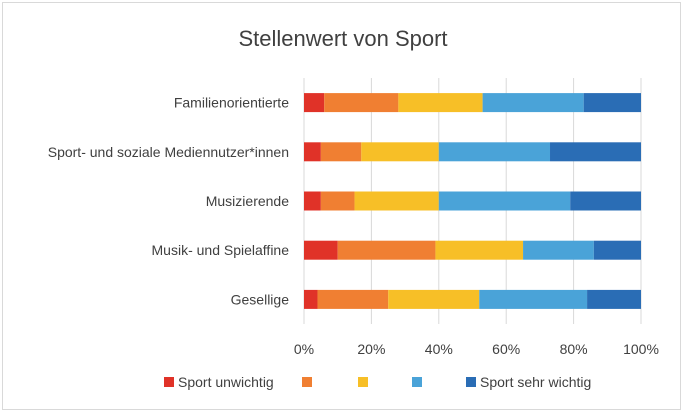  Describe the element at coordinates (574, 349) in the screenshot. I see `x-tick-label: 80%` at that location.